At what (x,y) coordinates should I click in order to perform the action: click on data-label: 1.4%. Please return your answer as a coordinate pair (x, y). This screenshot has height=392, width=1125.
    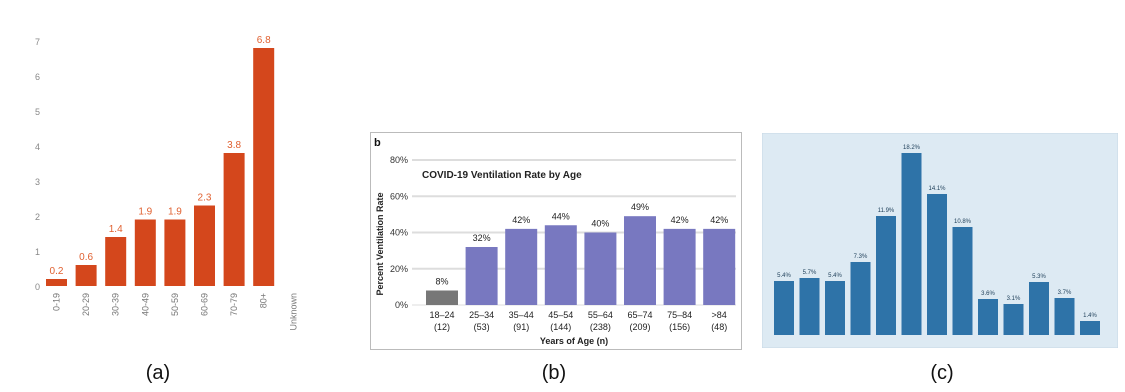
    Looking at the image, I should click on (1090, 316).